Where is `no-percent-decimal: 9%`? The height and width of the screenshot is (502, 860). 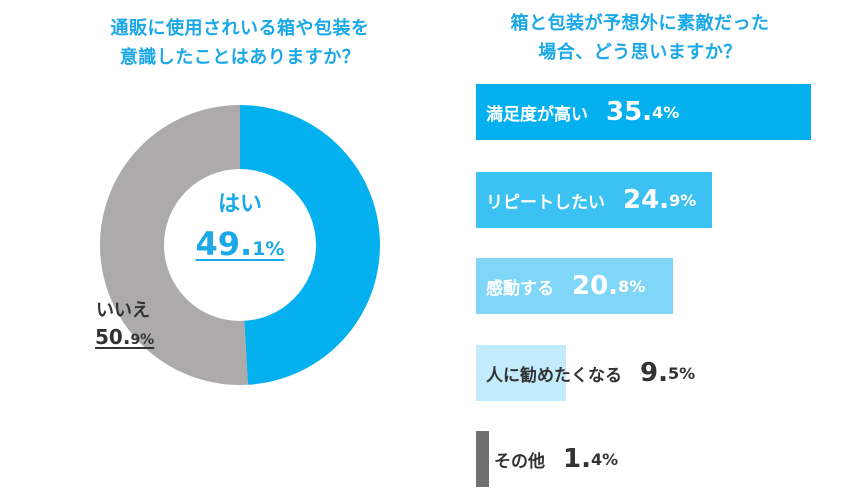
no-percent-decimal: 9% is located at coordinates (142, 340).